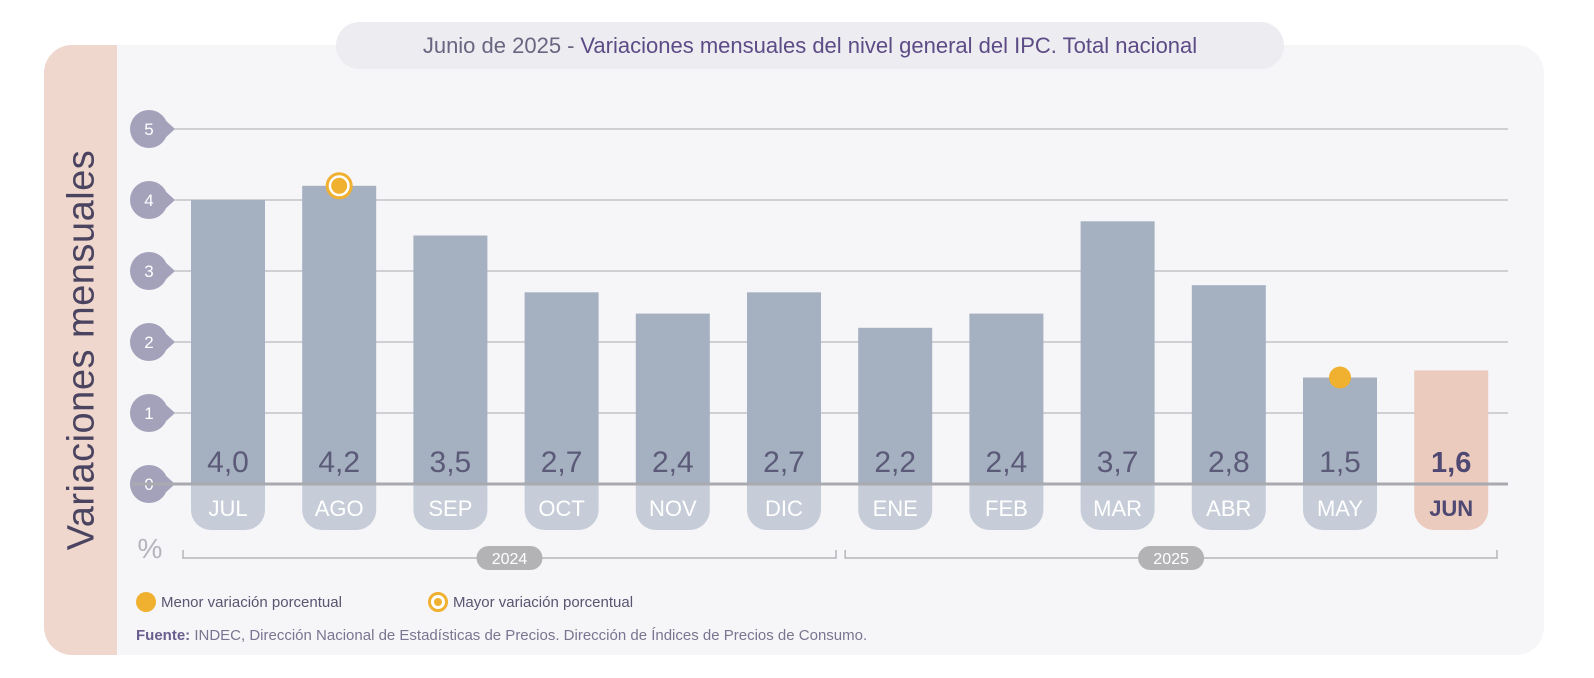 Image resolution: width=1594 pixels, height=678 pixels. I want to click on min-marker, so click(1340, 377).